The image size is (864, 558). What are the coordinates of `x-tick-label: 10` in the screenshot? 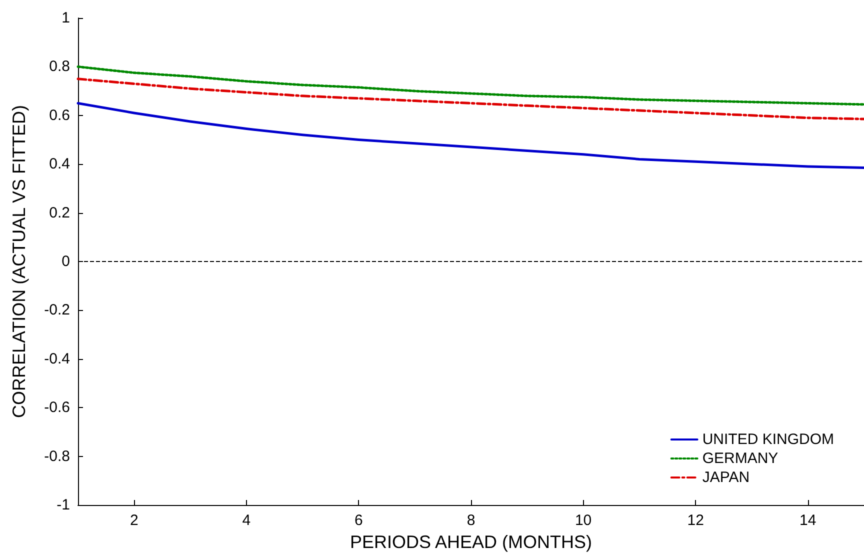 It's located at (583, 520).